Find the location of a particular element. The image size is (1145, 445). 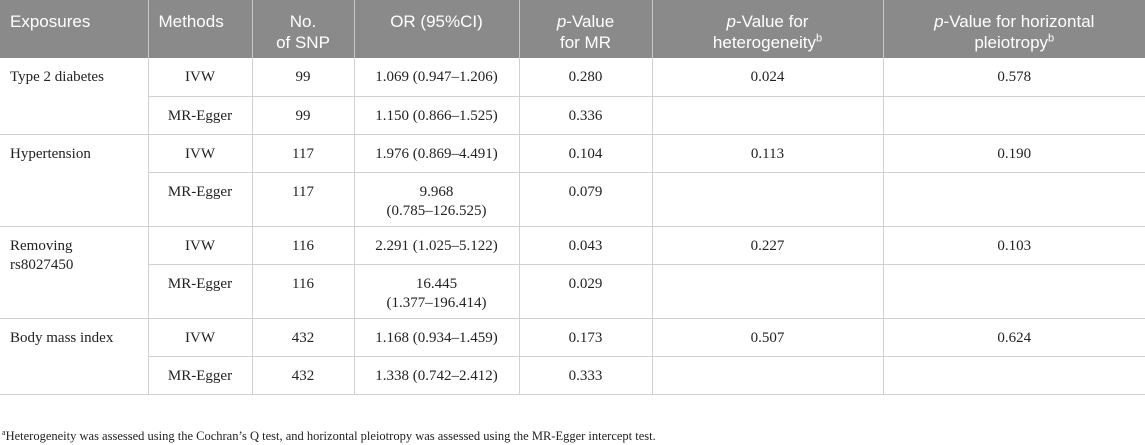

p-pleio-cell: 0.578 is located at coordinates (1014, 77).